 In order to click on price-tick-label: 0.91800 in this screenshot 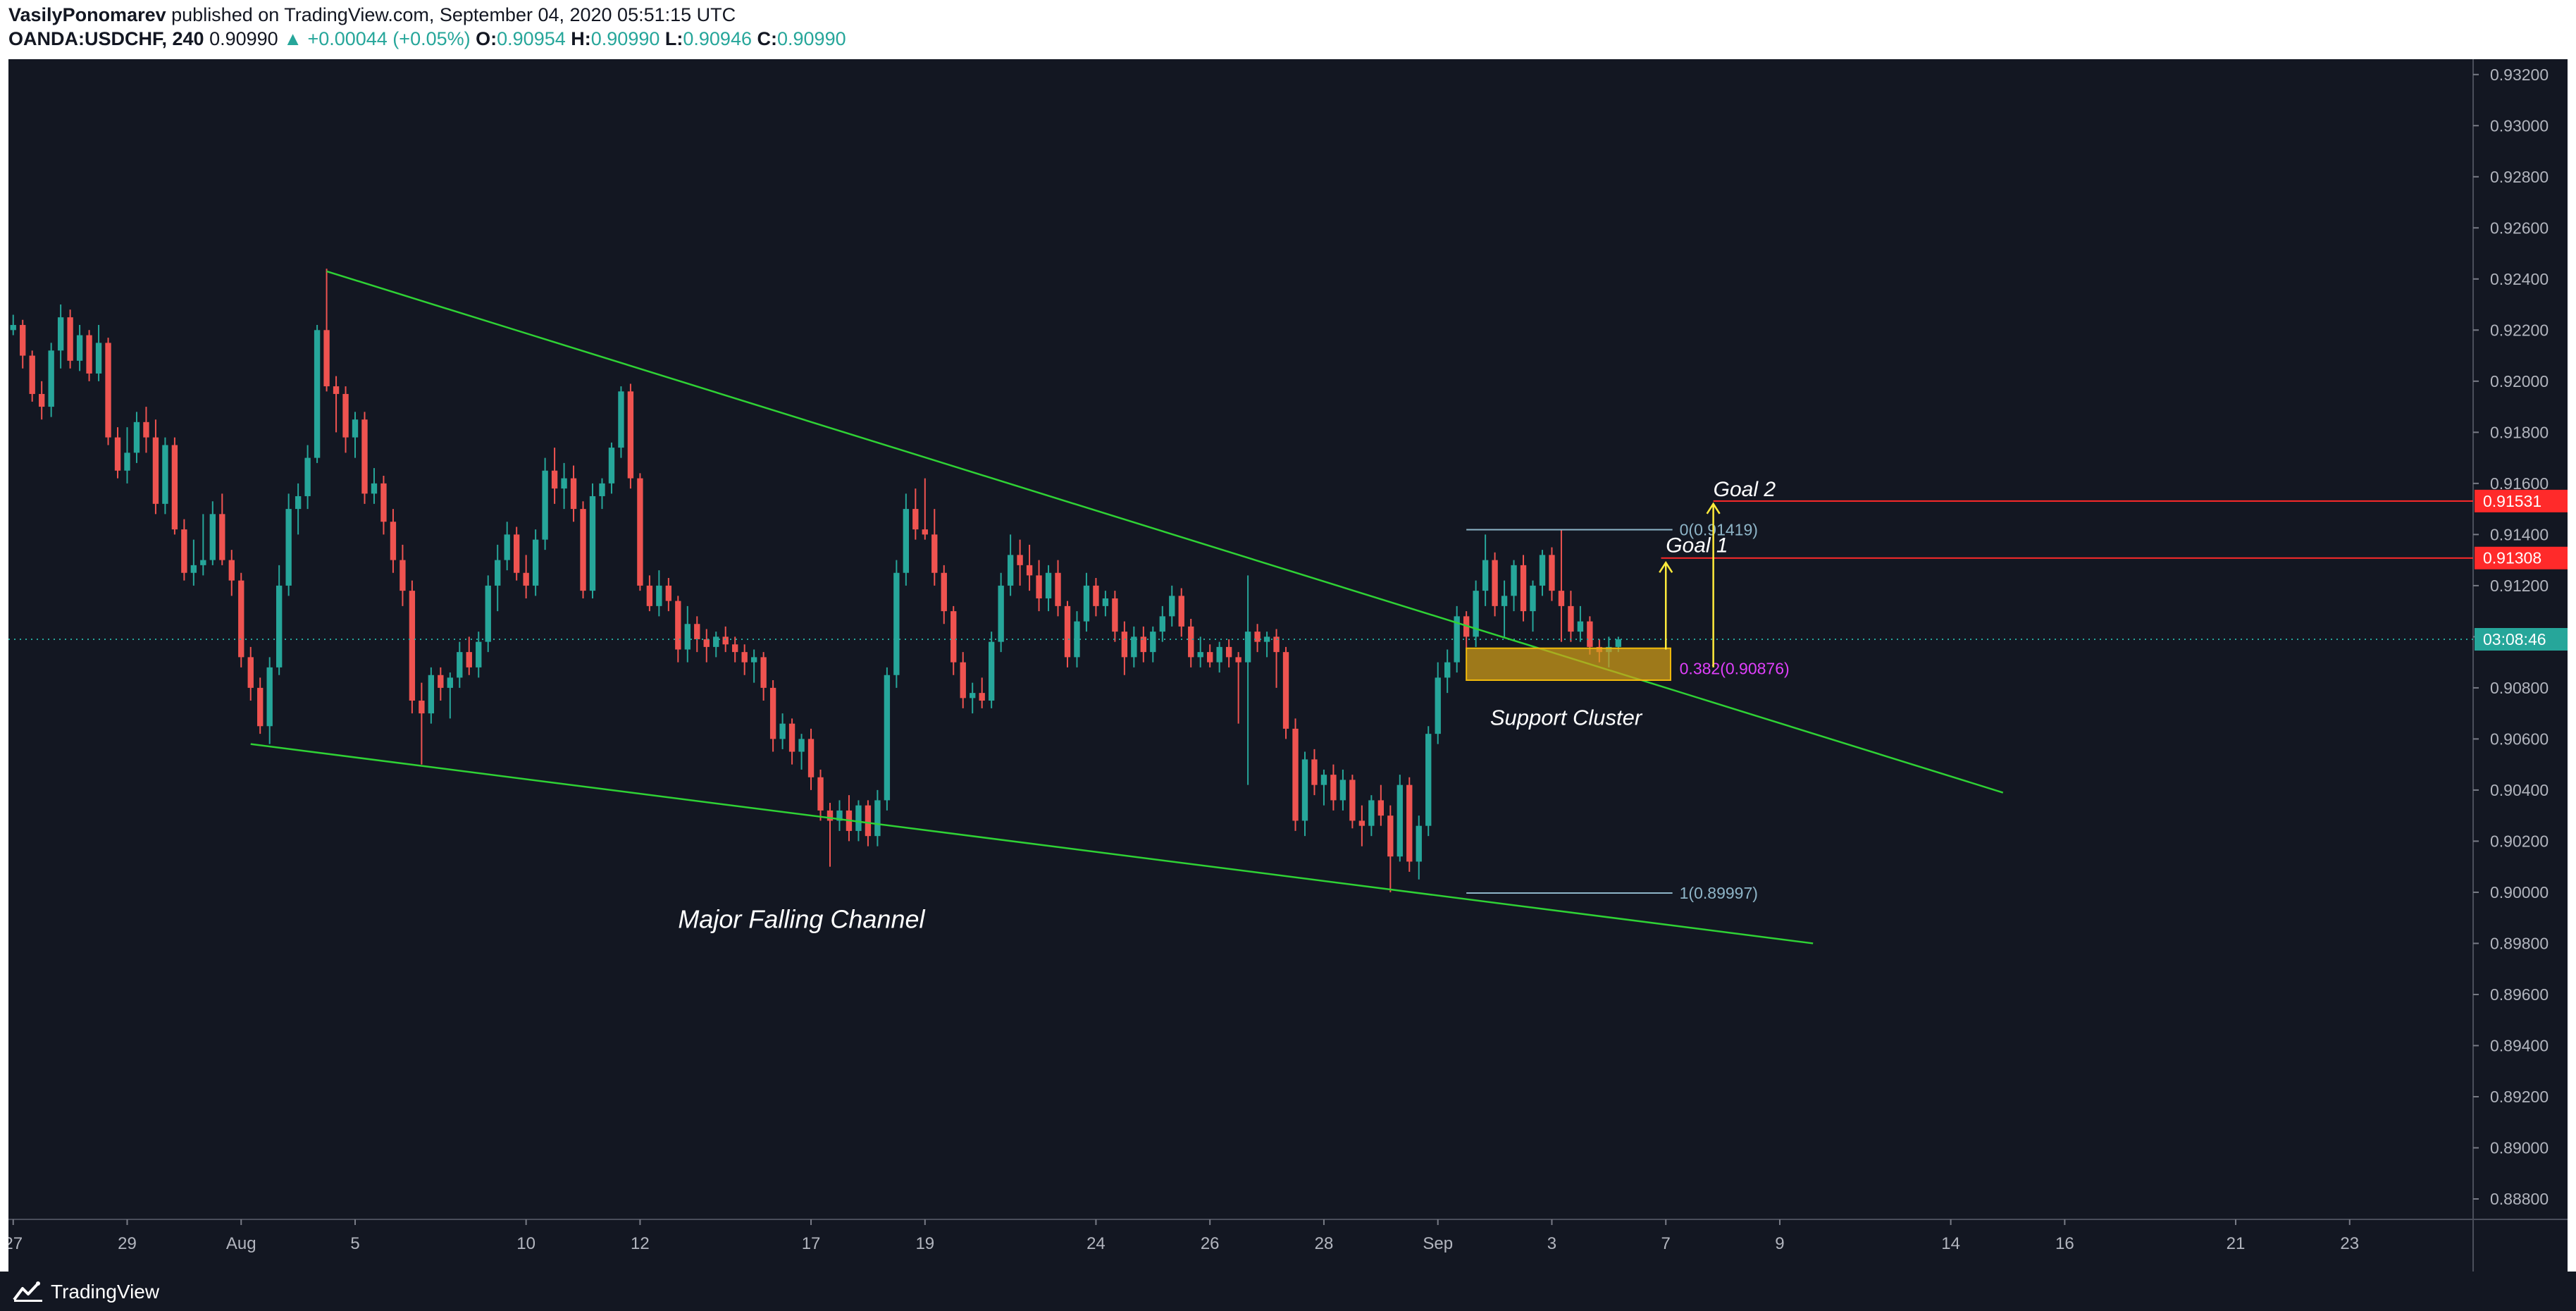, I will do `click(2519, 432)`.